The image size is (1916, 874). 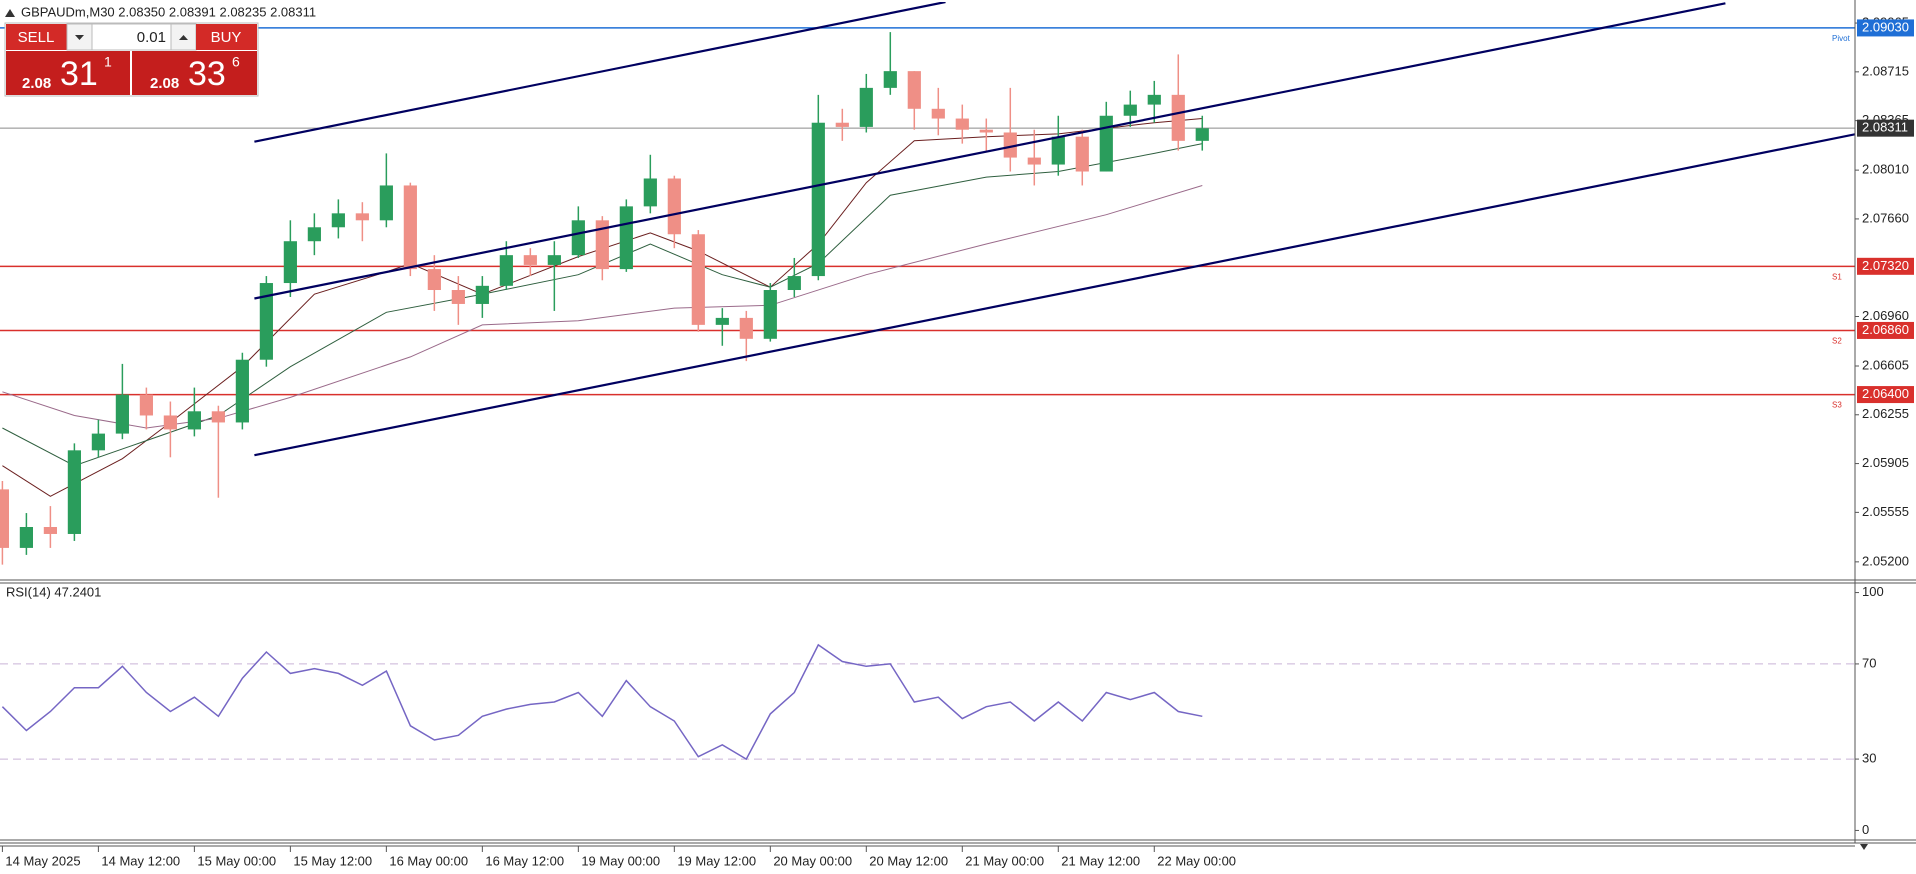 I want to click on x-tick-label: 21 May 00:00, so click(x=1004, y=860).